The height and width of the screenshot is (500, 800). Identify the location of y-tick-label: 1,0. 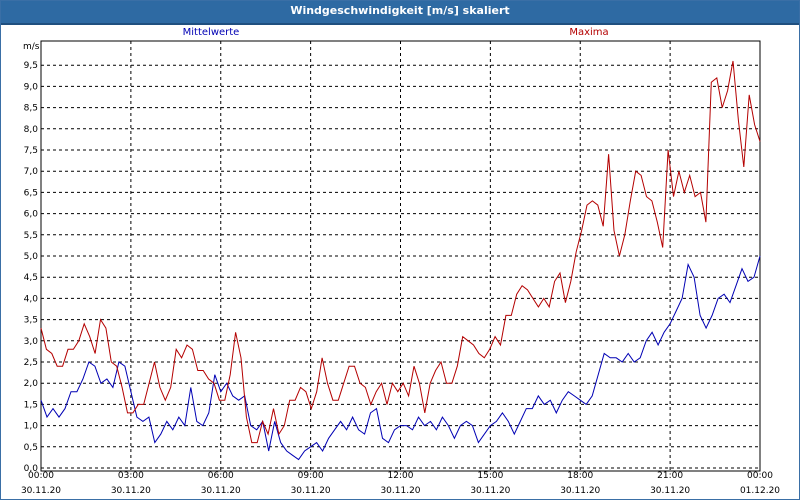
(31, 427).